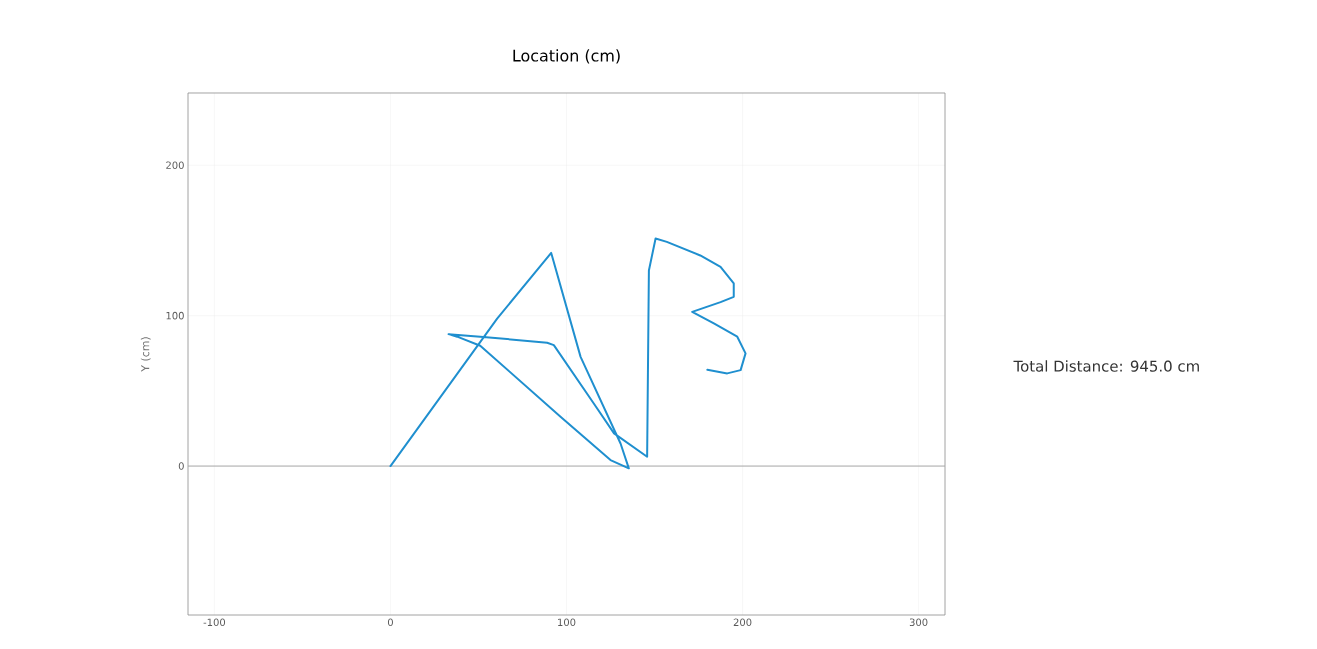 This screenshot has height=649, width=1317. What do you see at coordinates (214, 622) in the screenshot?
I see `x-tick-label: -100` at bounding box center [214, 622].